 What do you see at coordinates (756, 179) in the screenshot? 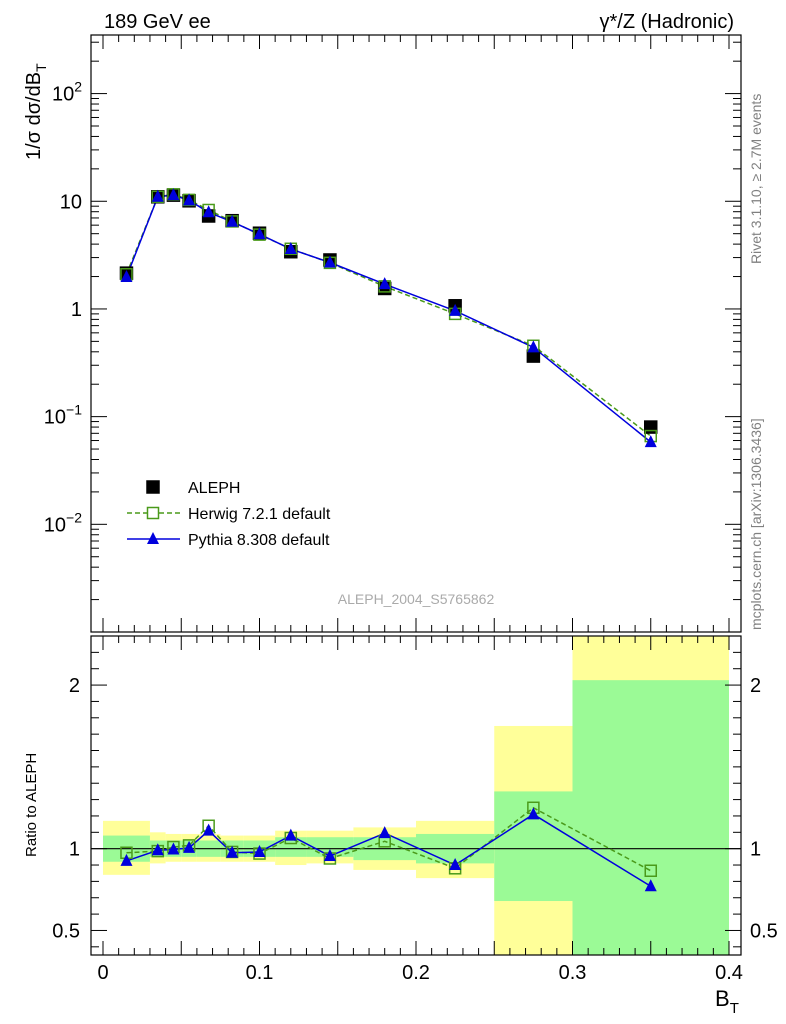
I see `rivet-version-label: Rivet 3.1.10, ≥ 2.7M events` at bounding box center [756, 179].